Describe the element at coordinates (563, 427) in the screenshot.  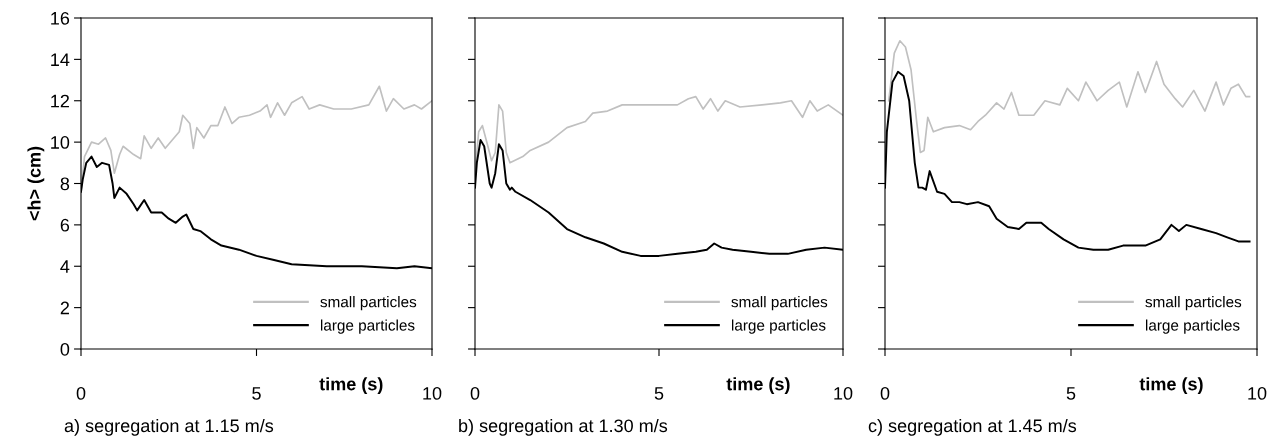
I see `text: b) segregation at 1.30 m/s` at that location.